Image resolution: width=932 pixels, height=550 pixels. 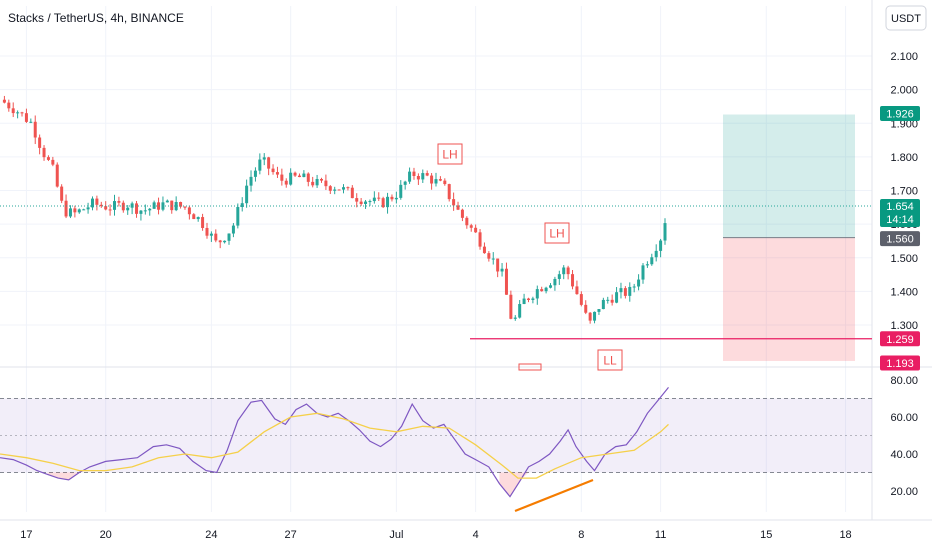 I want to click on support-price-tag-bg, so click(x=900, y=339).